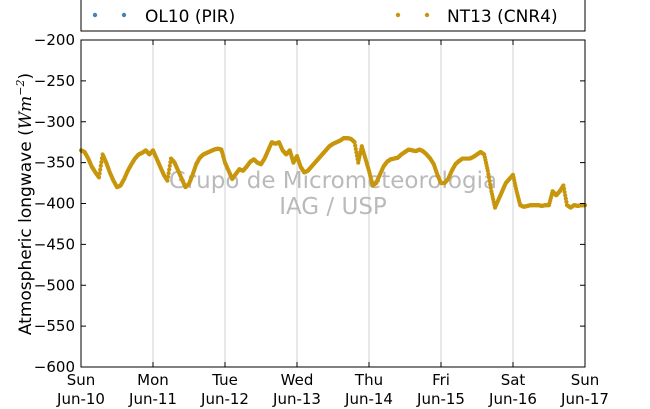 Image resolution: width=650 pixels, height=409 pixels. Describe the element at coordinates (440, 399) in the screenshot. I see `x-tick-label-date: Jun-15` at that location.